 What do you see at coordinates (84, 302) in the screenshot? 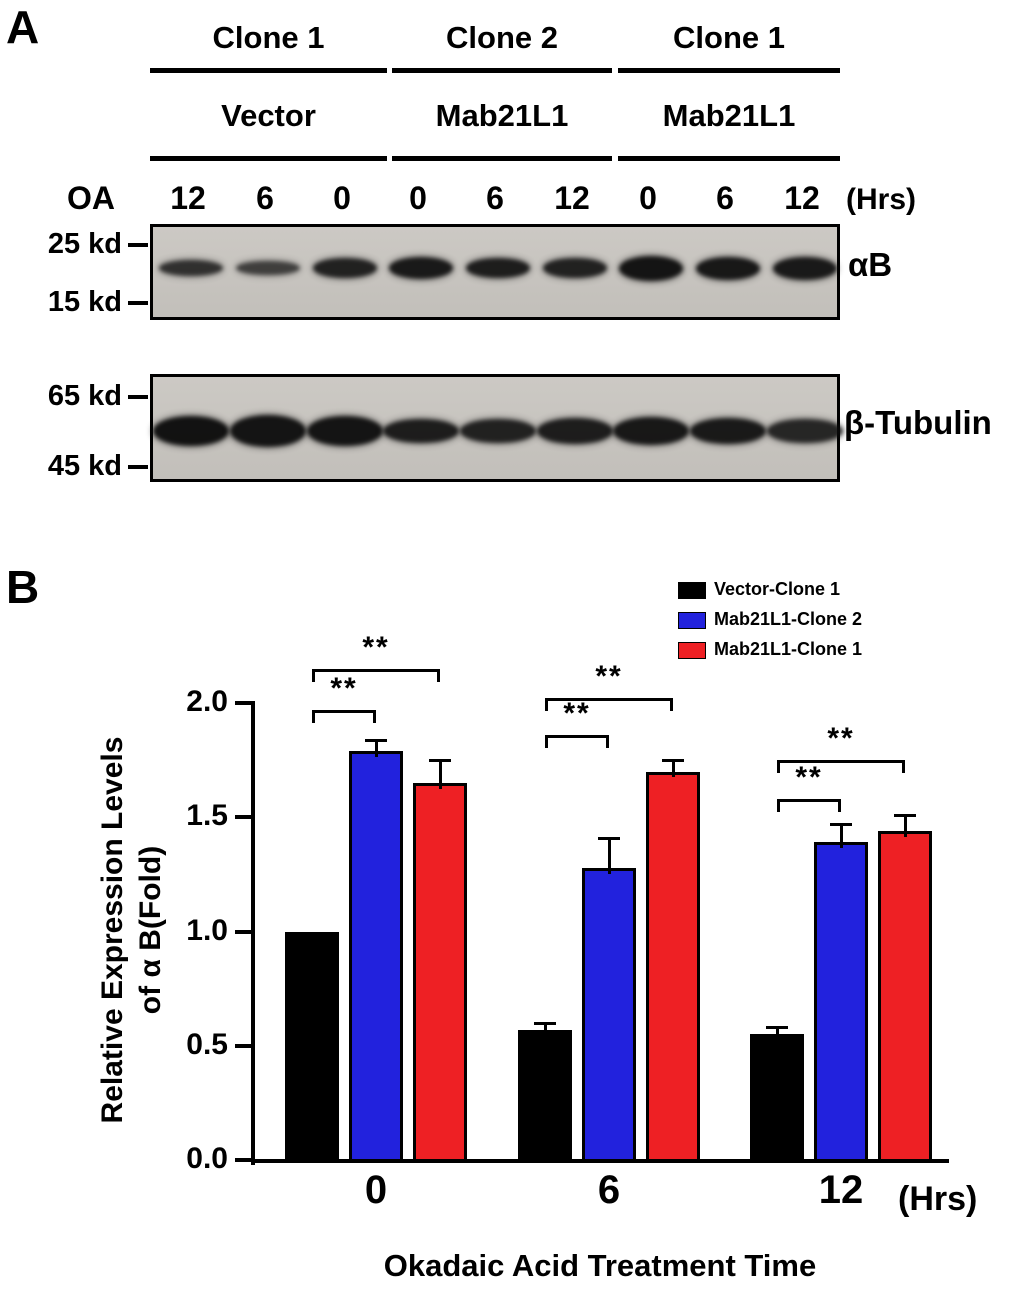
I see `mw-marker-15kd: 15 kd` at bounding box center [84, 302].